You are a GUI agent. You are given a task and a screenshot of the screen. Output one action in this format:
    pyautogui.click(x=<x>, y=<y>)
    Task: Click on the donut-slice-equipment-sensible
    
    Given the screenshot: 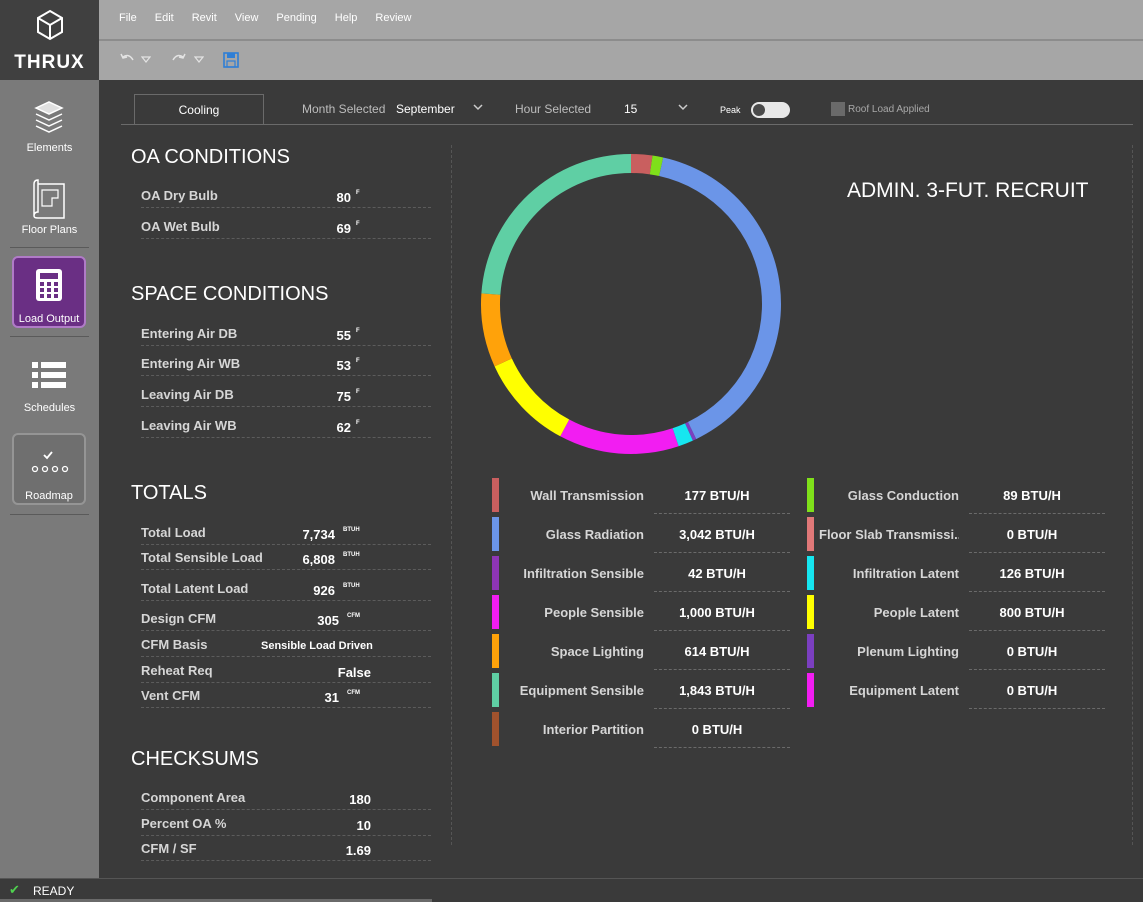 What is the action you would take?
    pyautogui.click(x=556, y=224)
    